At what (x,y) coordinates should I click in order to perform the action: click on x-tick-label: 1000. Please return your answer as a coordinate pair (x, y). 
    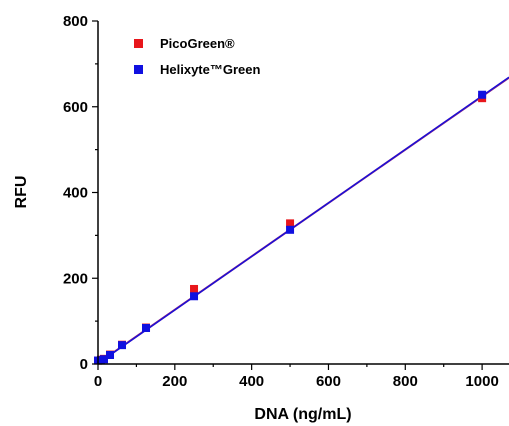
    Looking at the image, I should click on (481, 381).